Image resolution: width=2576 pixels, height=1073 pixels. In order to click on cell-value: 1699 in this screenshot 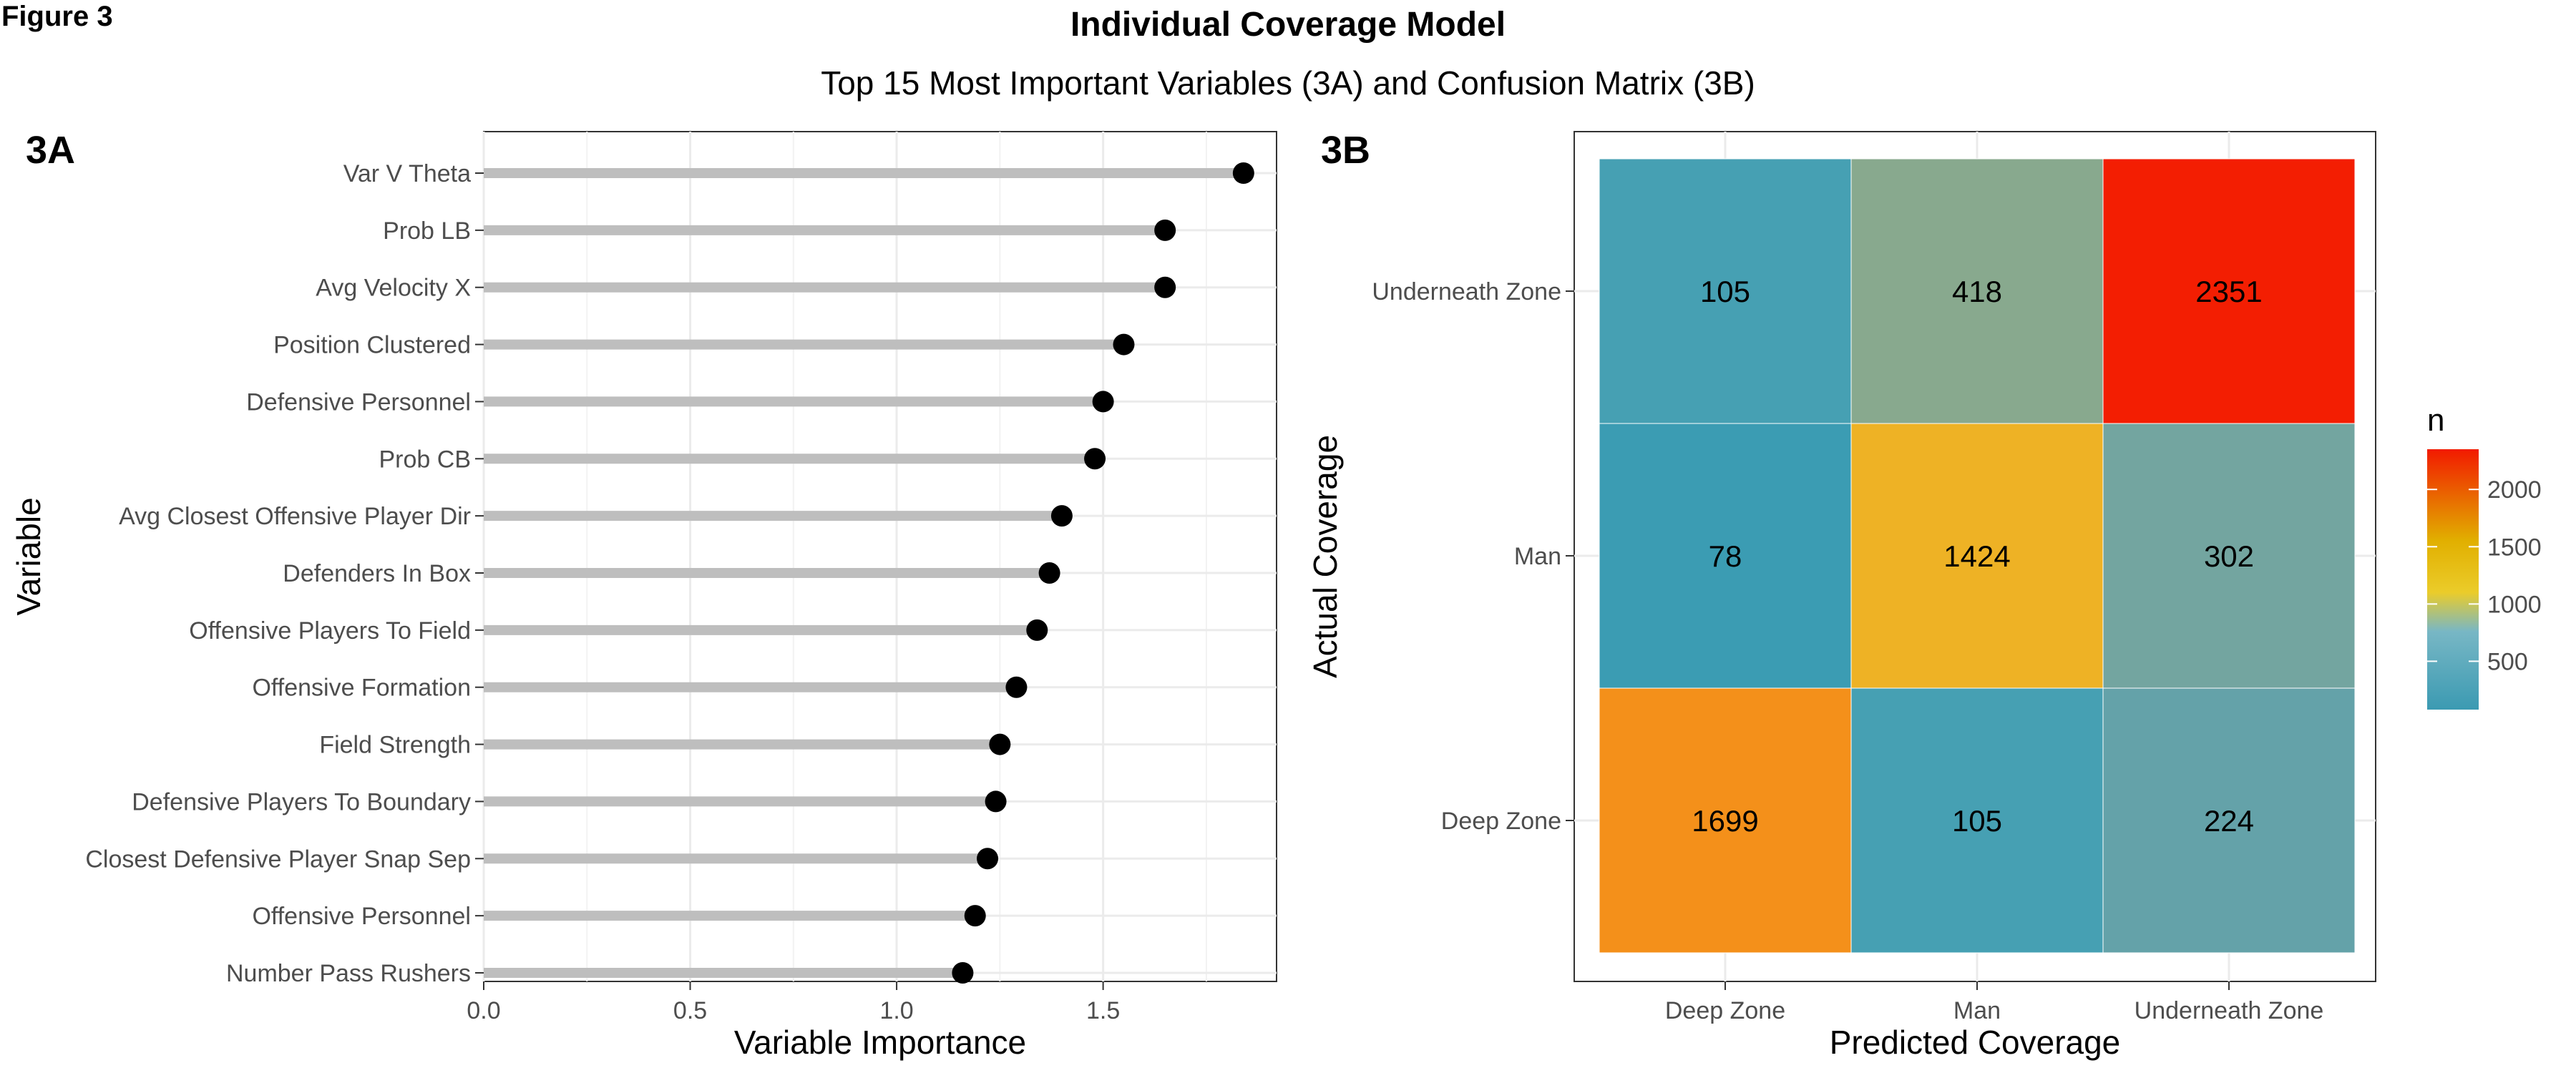, I will do `click(1725, 821)`.